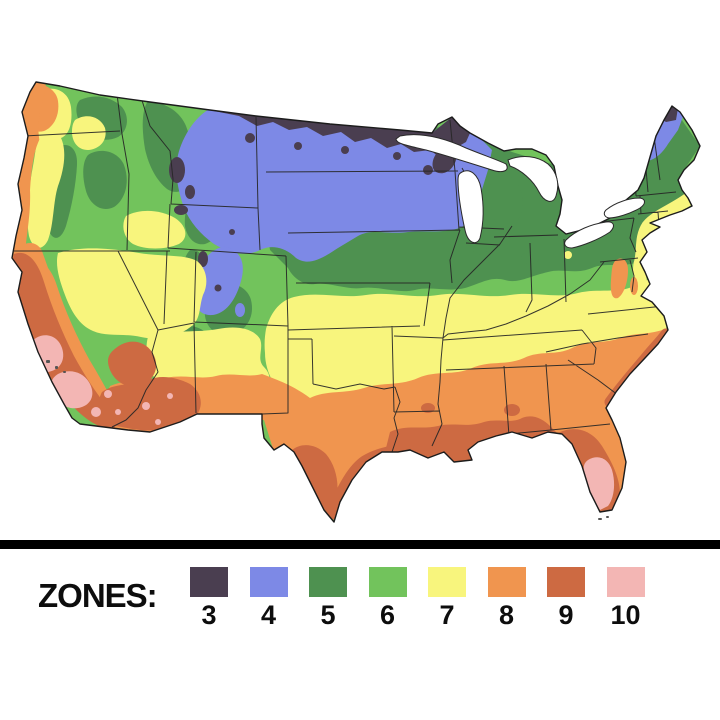  Describe the element at coordinates (268, 615) in the screenshot. I see `legend-zone-number: 4` at that location.